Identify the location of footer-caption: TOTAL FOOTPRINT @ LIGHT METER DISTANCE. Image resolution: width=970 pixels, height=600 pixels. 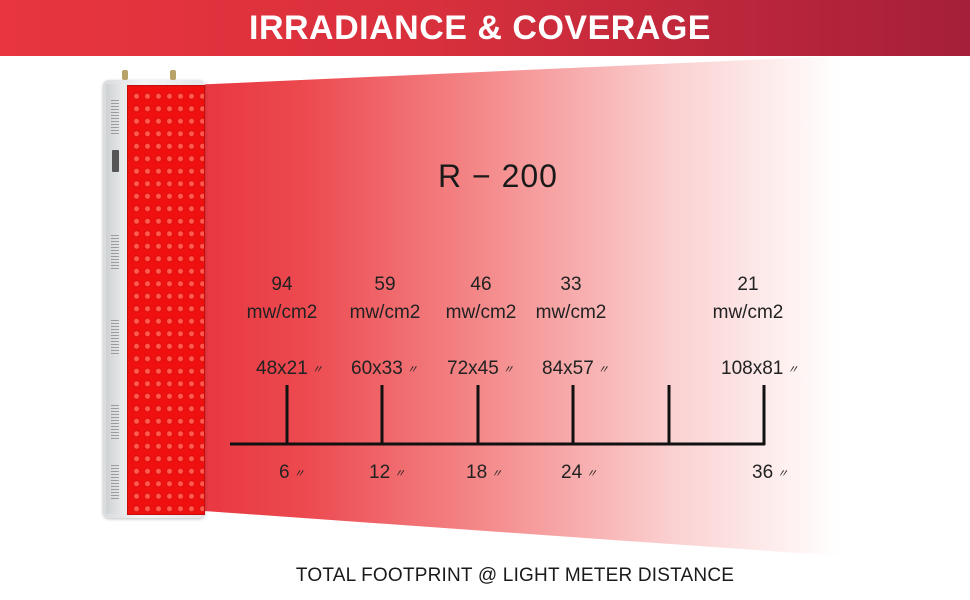
(515, 575).